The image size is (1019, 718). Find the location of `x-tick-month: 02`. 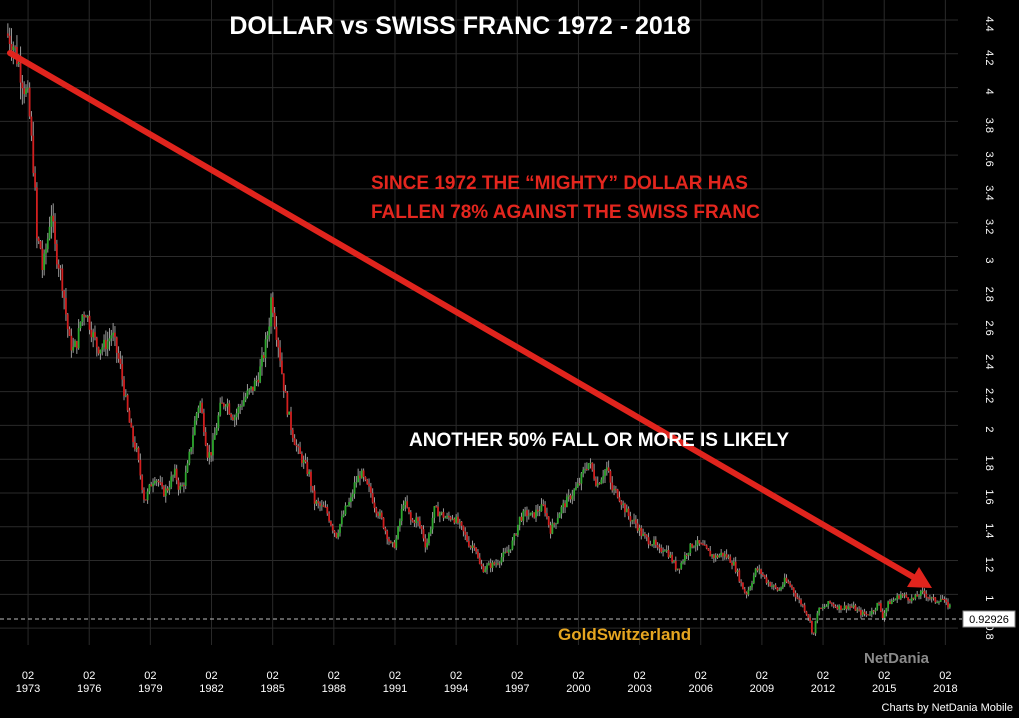

x-tick-month: 02 is located at coordinates (273, 676).